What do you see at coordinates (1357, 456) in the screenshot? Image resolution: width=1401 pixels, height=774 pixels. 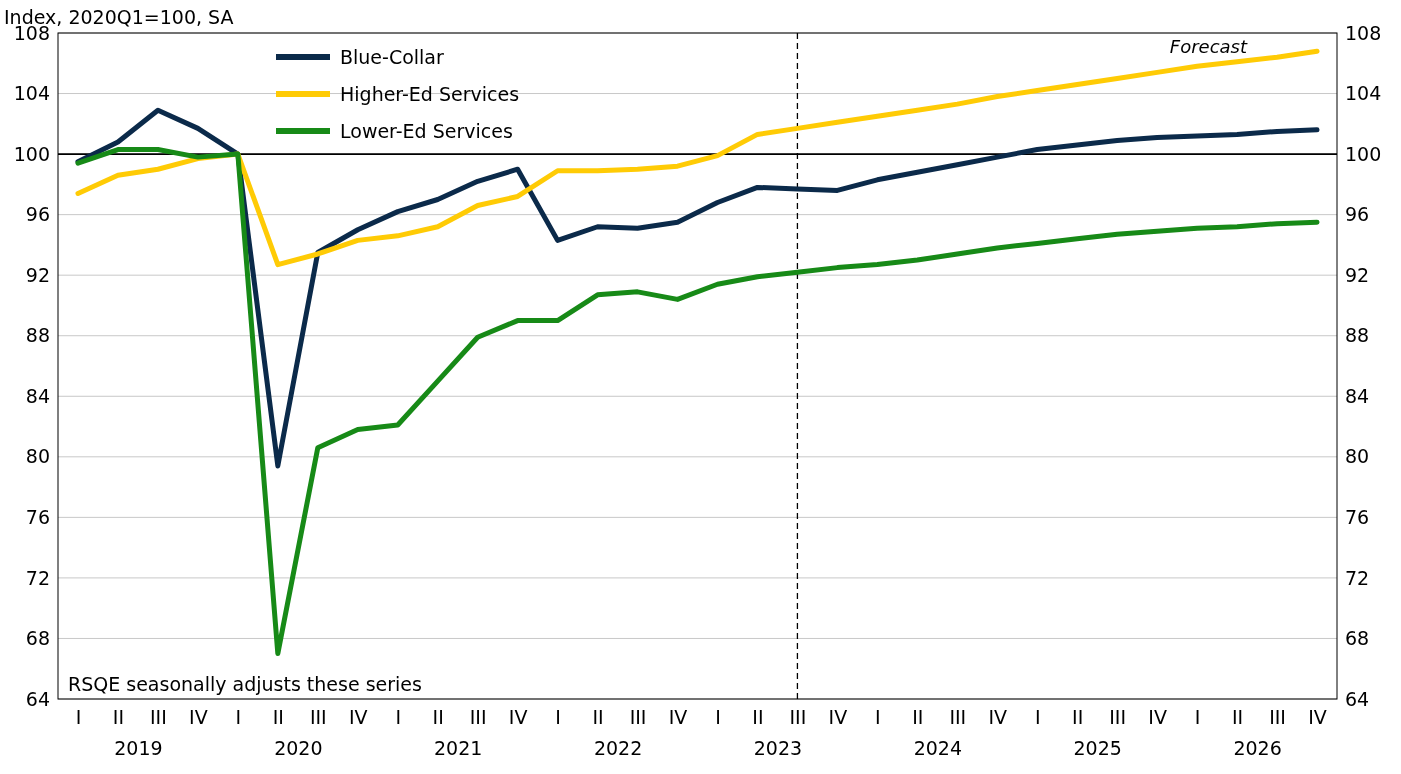 I see `y2-tick-label: 80` at bounding box center [1357, 456].